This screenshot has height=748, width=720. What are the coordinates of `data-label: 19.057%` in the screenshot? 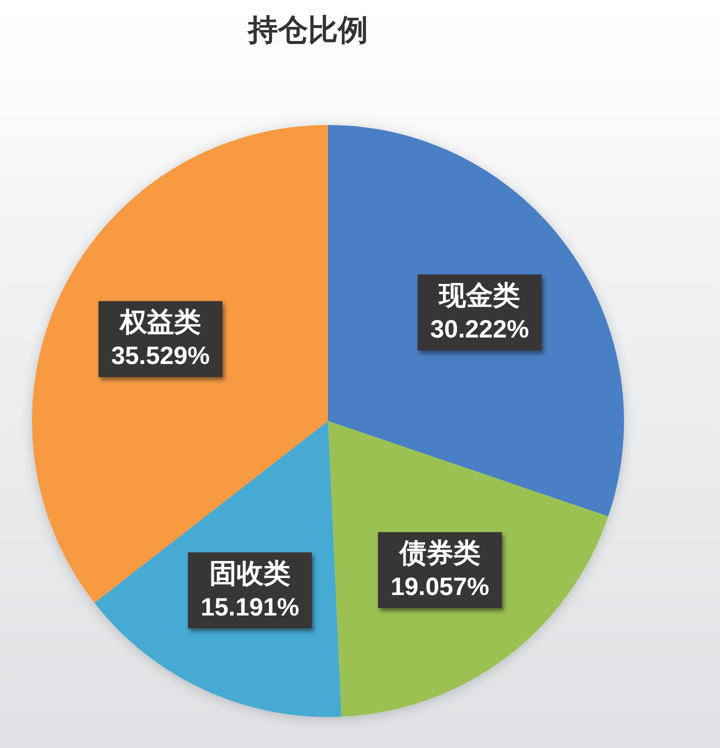 It's located at (440, 587).